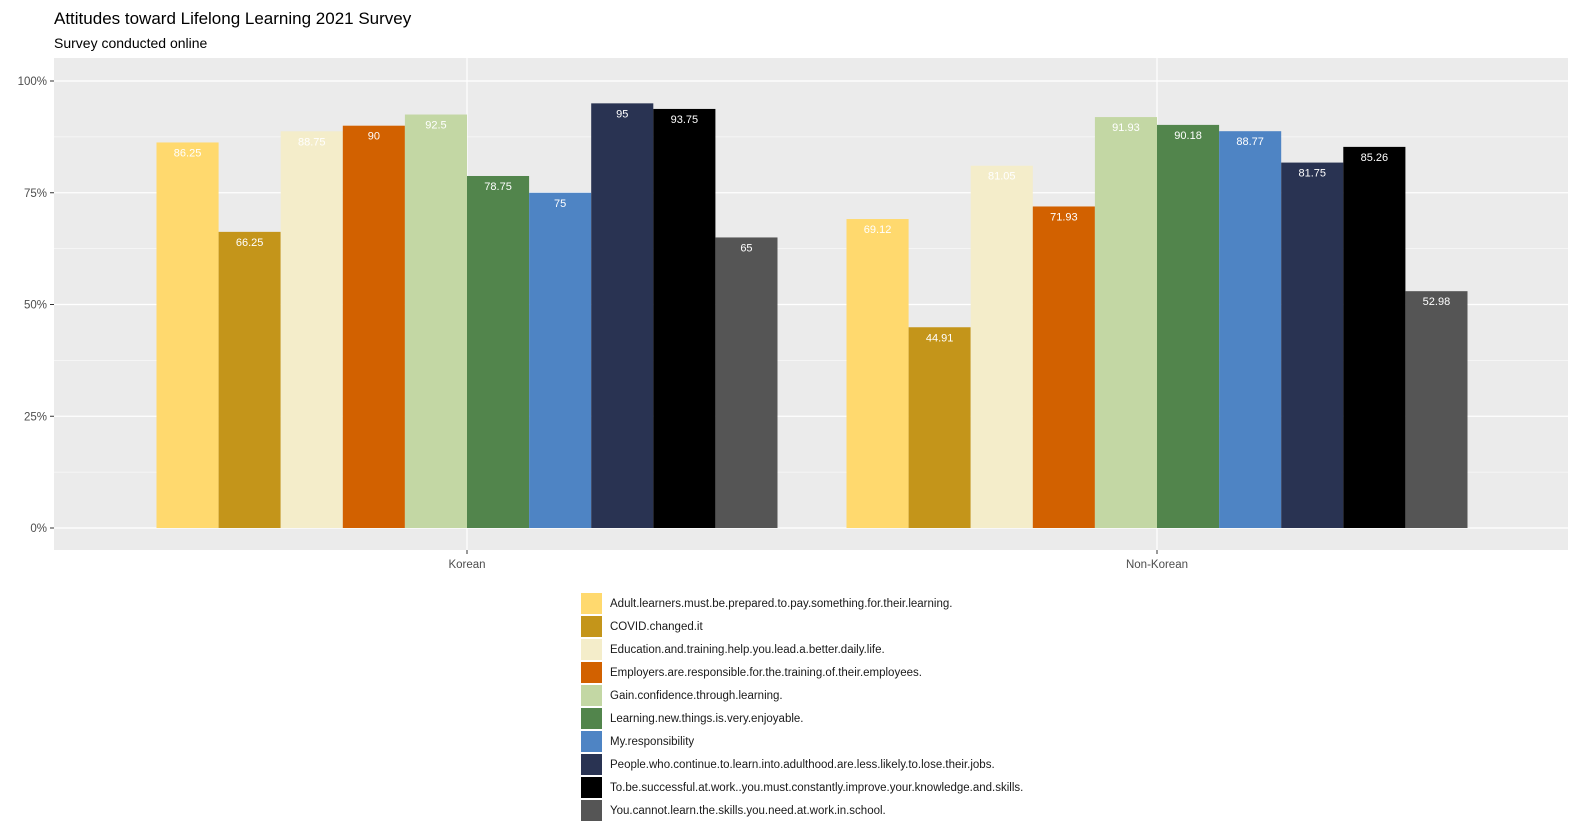 This screenshot has width=1580, height=831. What do you see at coordinates (131, 43) in the screenshot?
I see `chart-subtitle: Survey conducted online` at bounding box center [131, 43].